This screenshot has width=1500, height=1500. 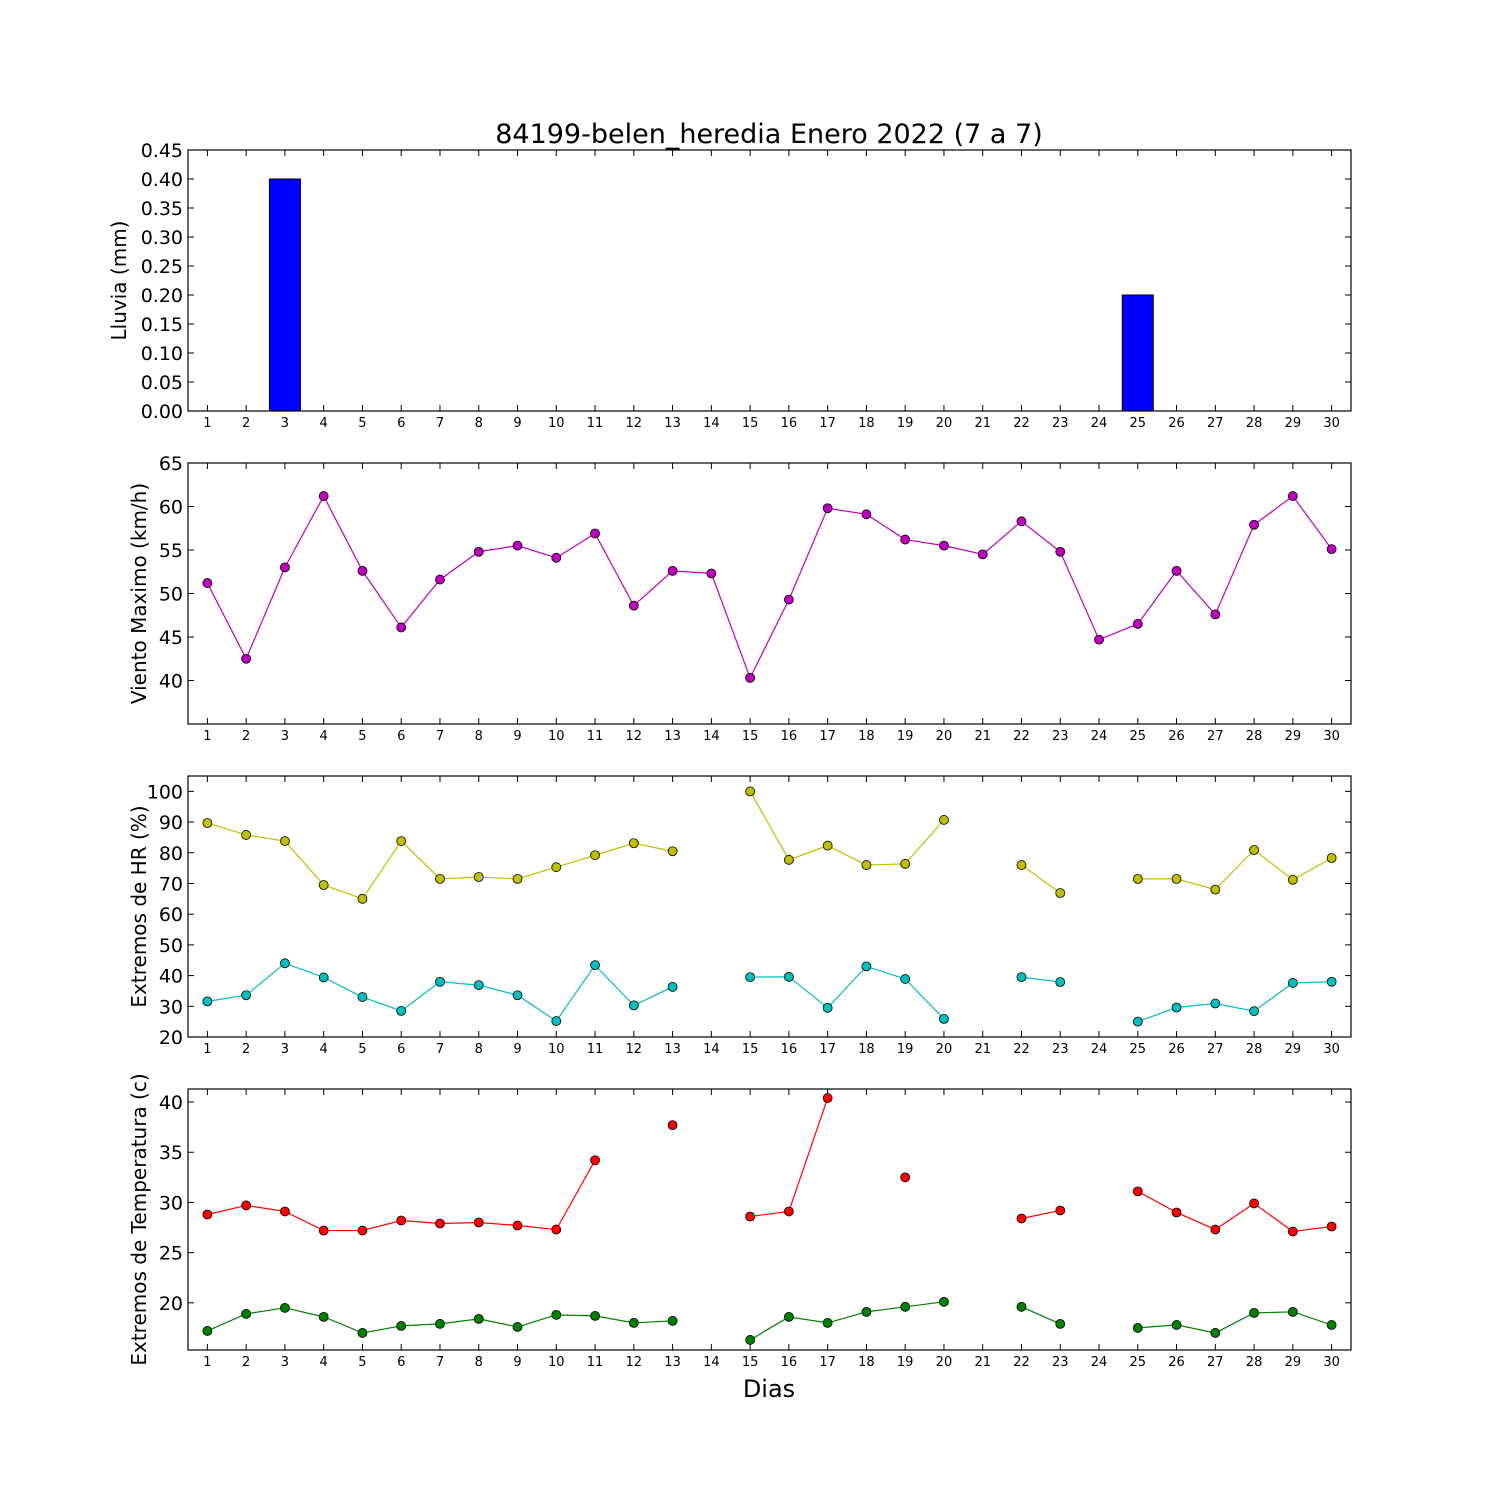 What do you see at coordinates (672, 423) in the screenshot?
I see `rain-xtick-label: 13` at bounding box center [672, 423].